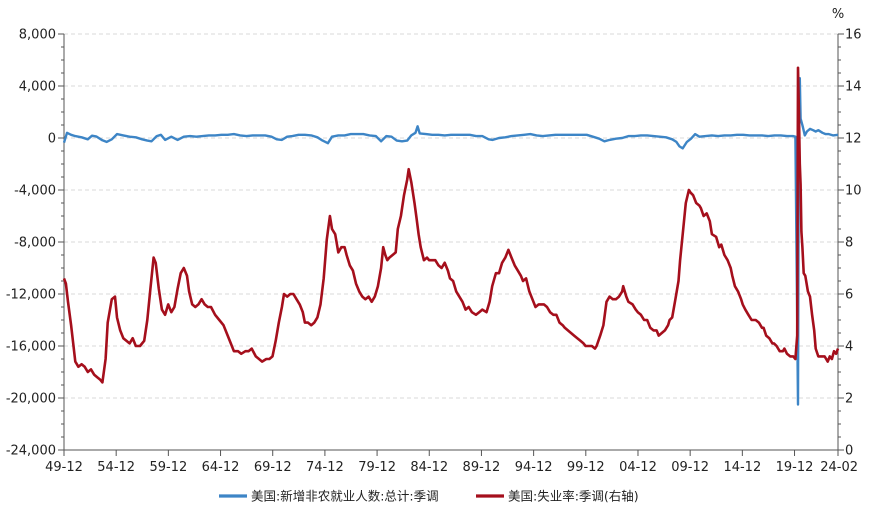 The width and height of the screenshot is (879, 514). I want to click on left-tick-label: -4,000, so click(35, 191).